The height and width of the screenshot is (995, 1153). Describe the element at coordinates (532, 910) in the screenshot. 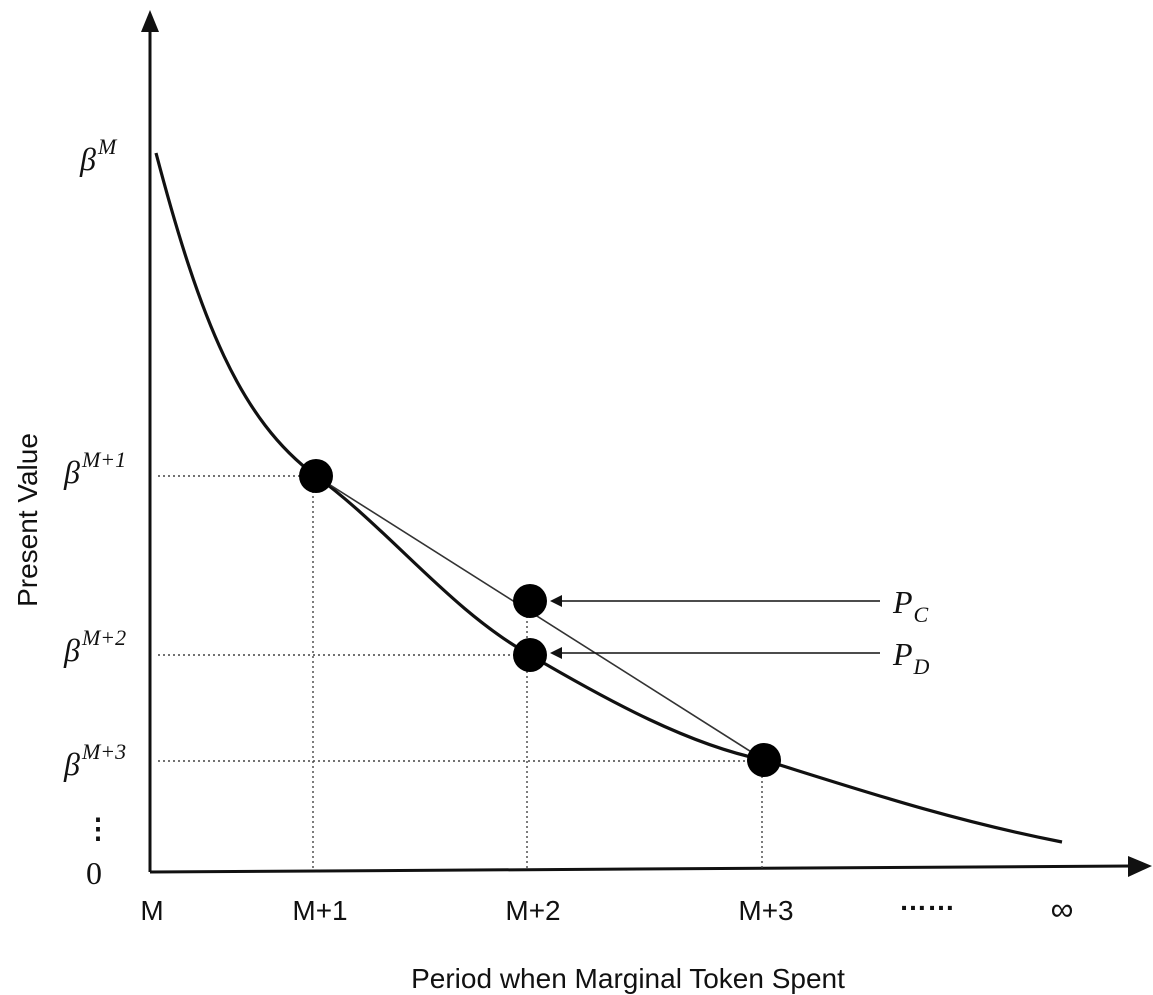

I see `x-tick-m2: M+2` at that location.